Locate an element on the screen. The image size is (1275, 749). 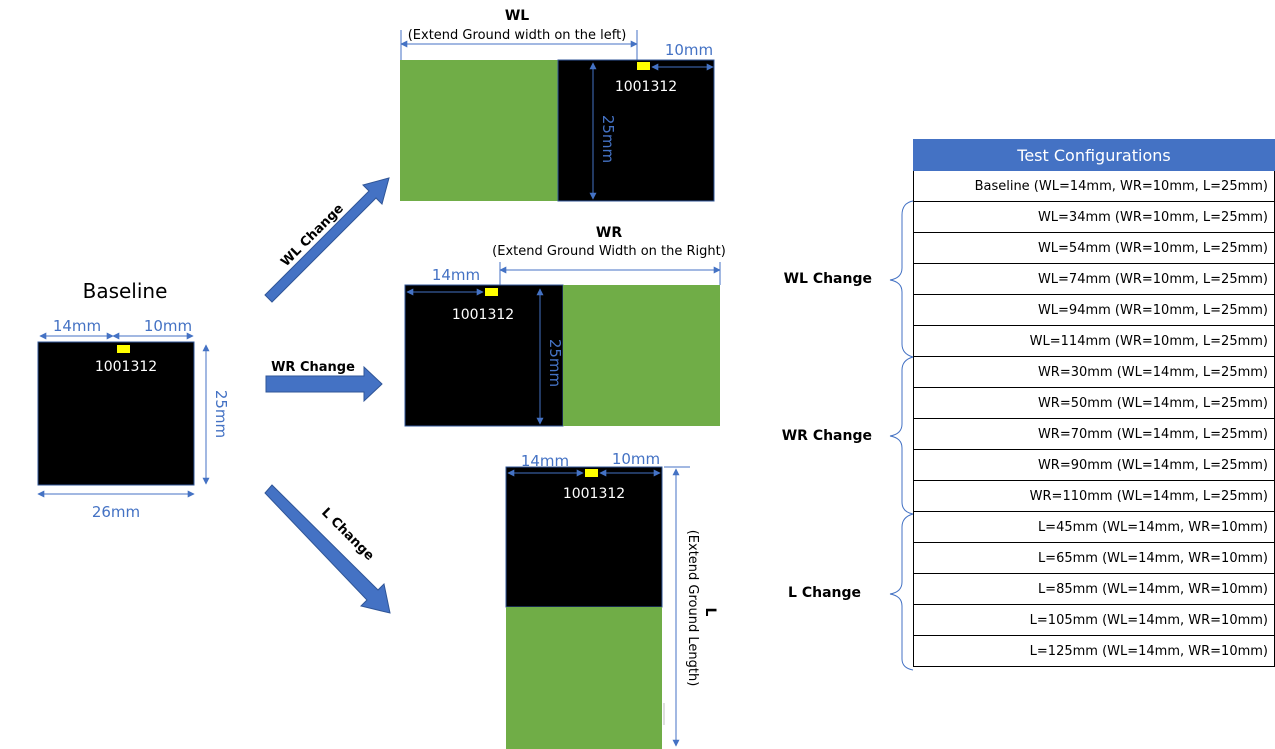
table-cell: WL=54mm (WR=10mm, L=25mm) is located at coordinates (1094, 248).